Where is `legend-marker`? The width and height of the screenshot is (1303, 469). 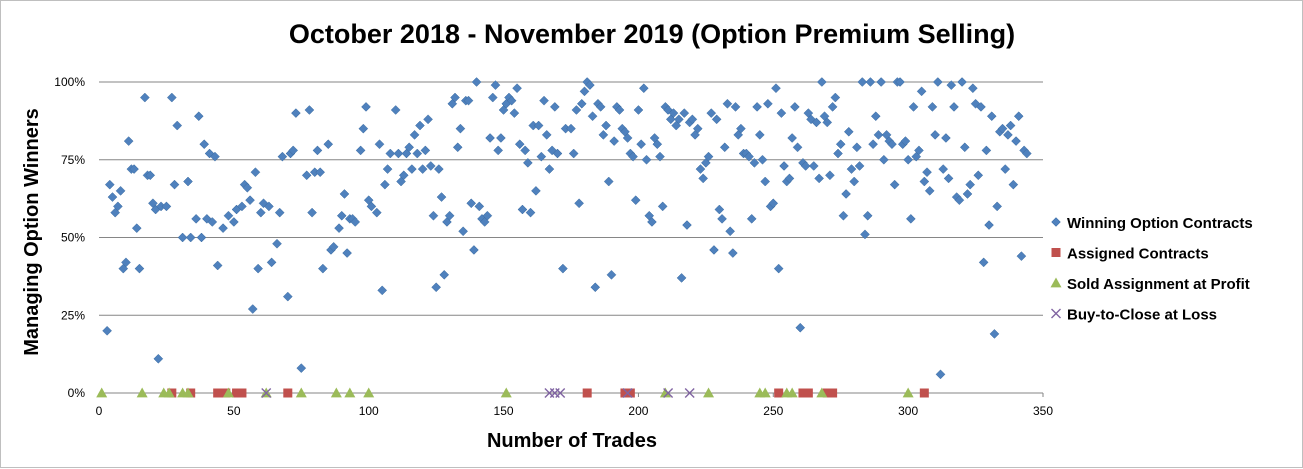
legend-marker is located at coordinates (1056, 222).